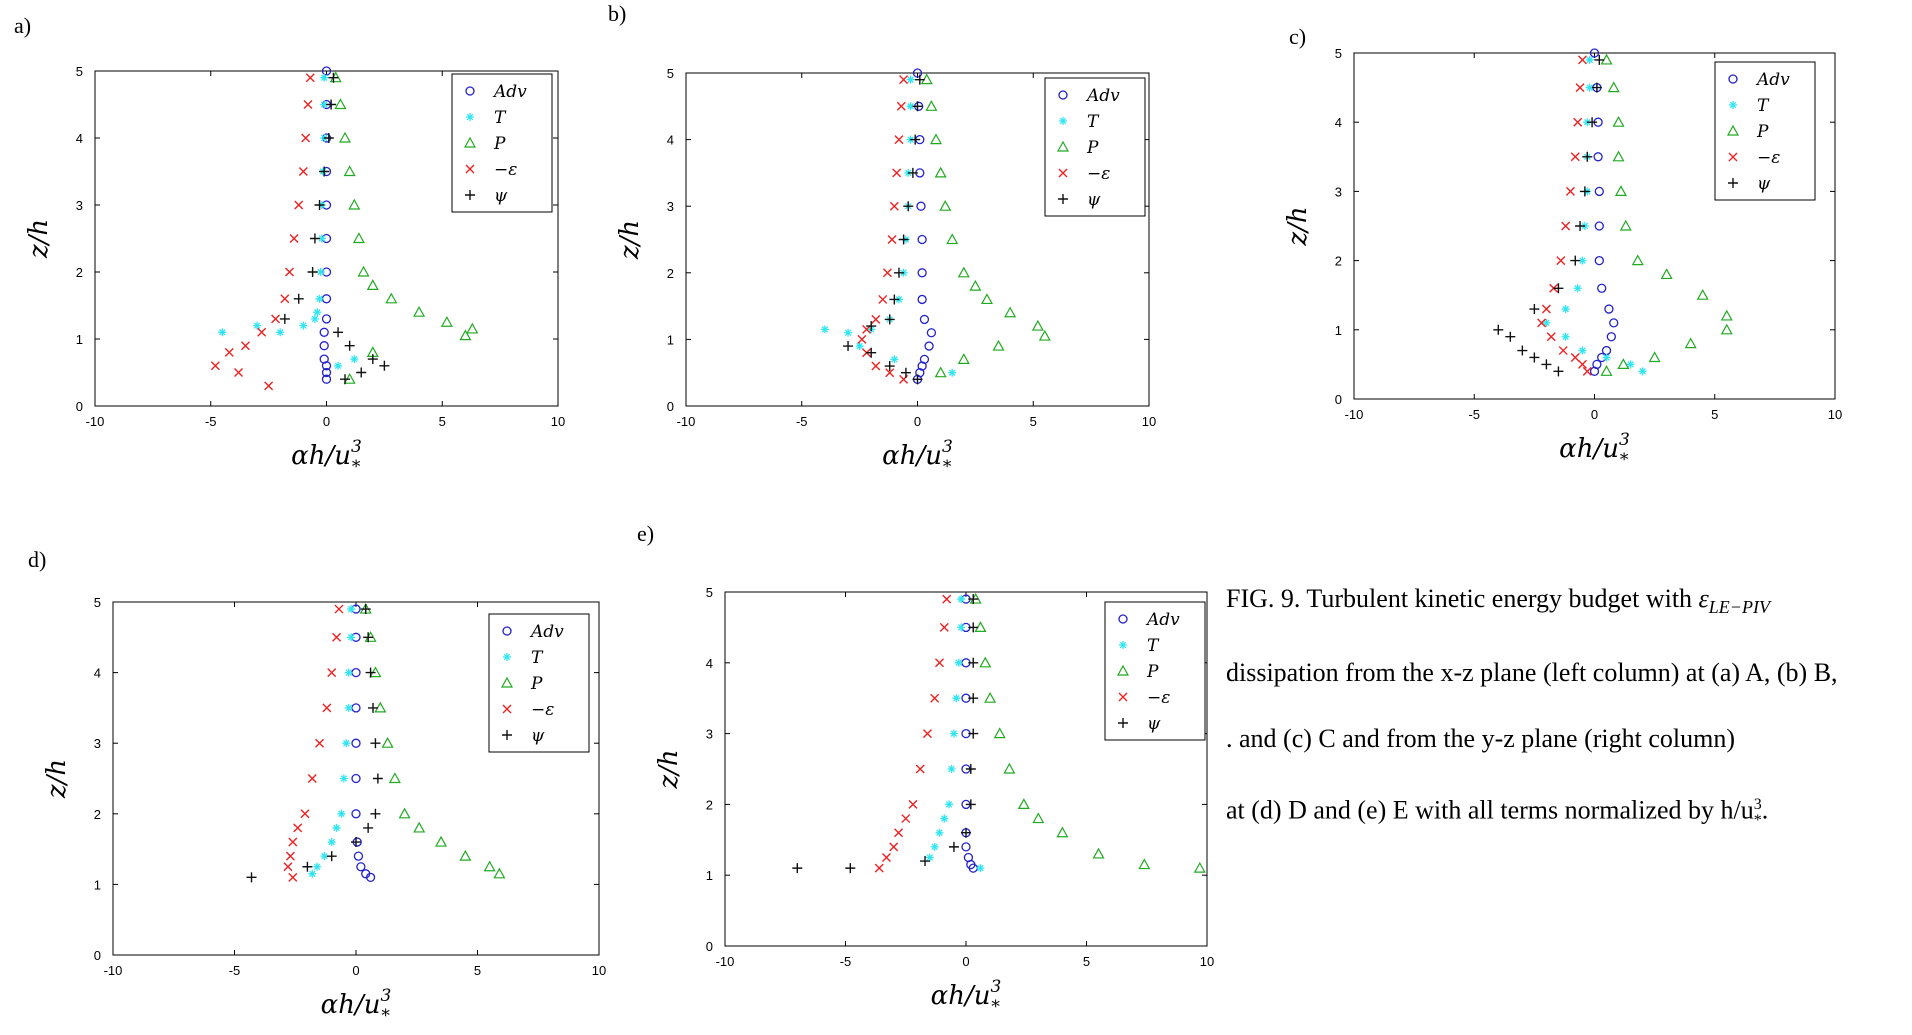  What do you see at coordinates (802, 421) in the screenshot?
I see `x-tick-label: -5` at bounding box center [802, 421].